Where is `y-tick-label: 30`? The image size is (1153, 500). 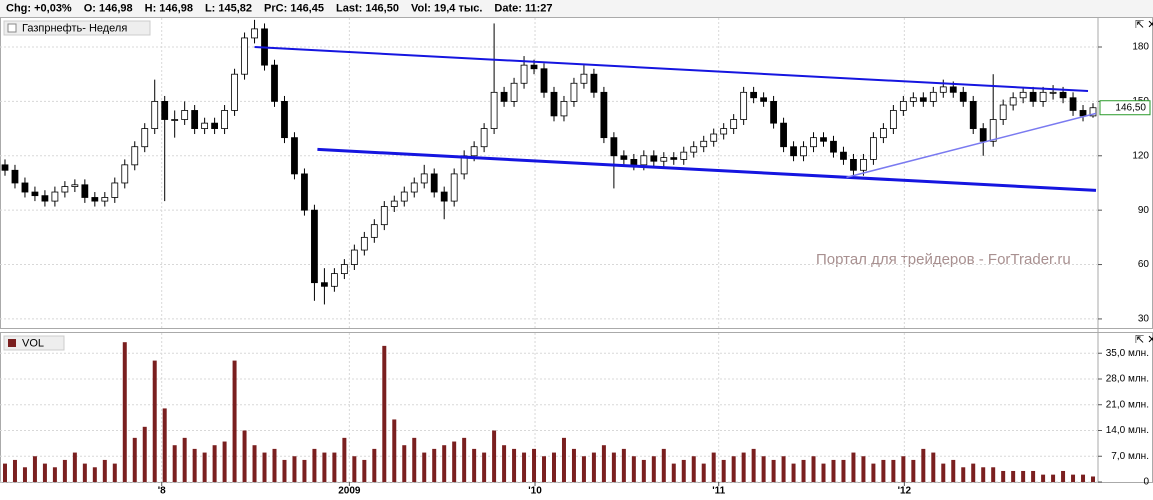 y-tick-label: 30 is located at coordinates (1144, 319).